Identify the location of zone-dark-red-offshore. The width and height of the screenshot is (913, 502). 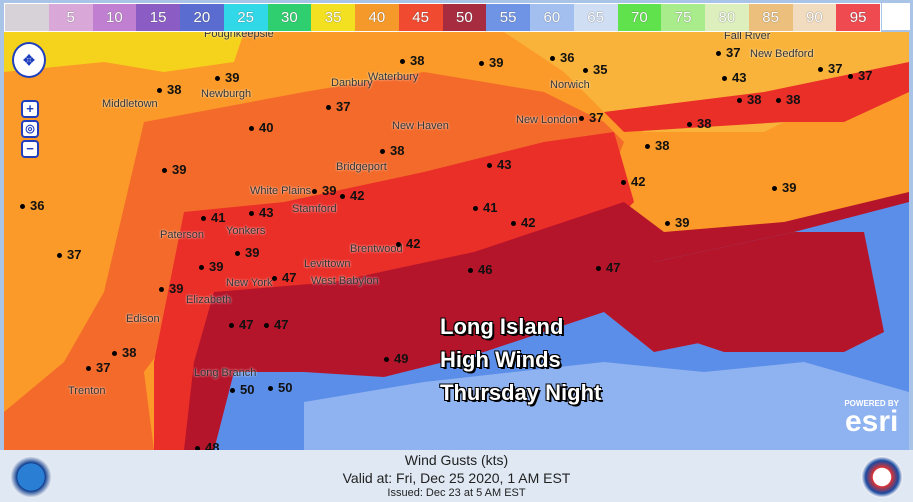
(769, 292).